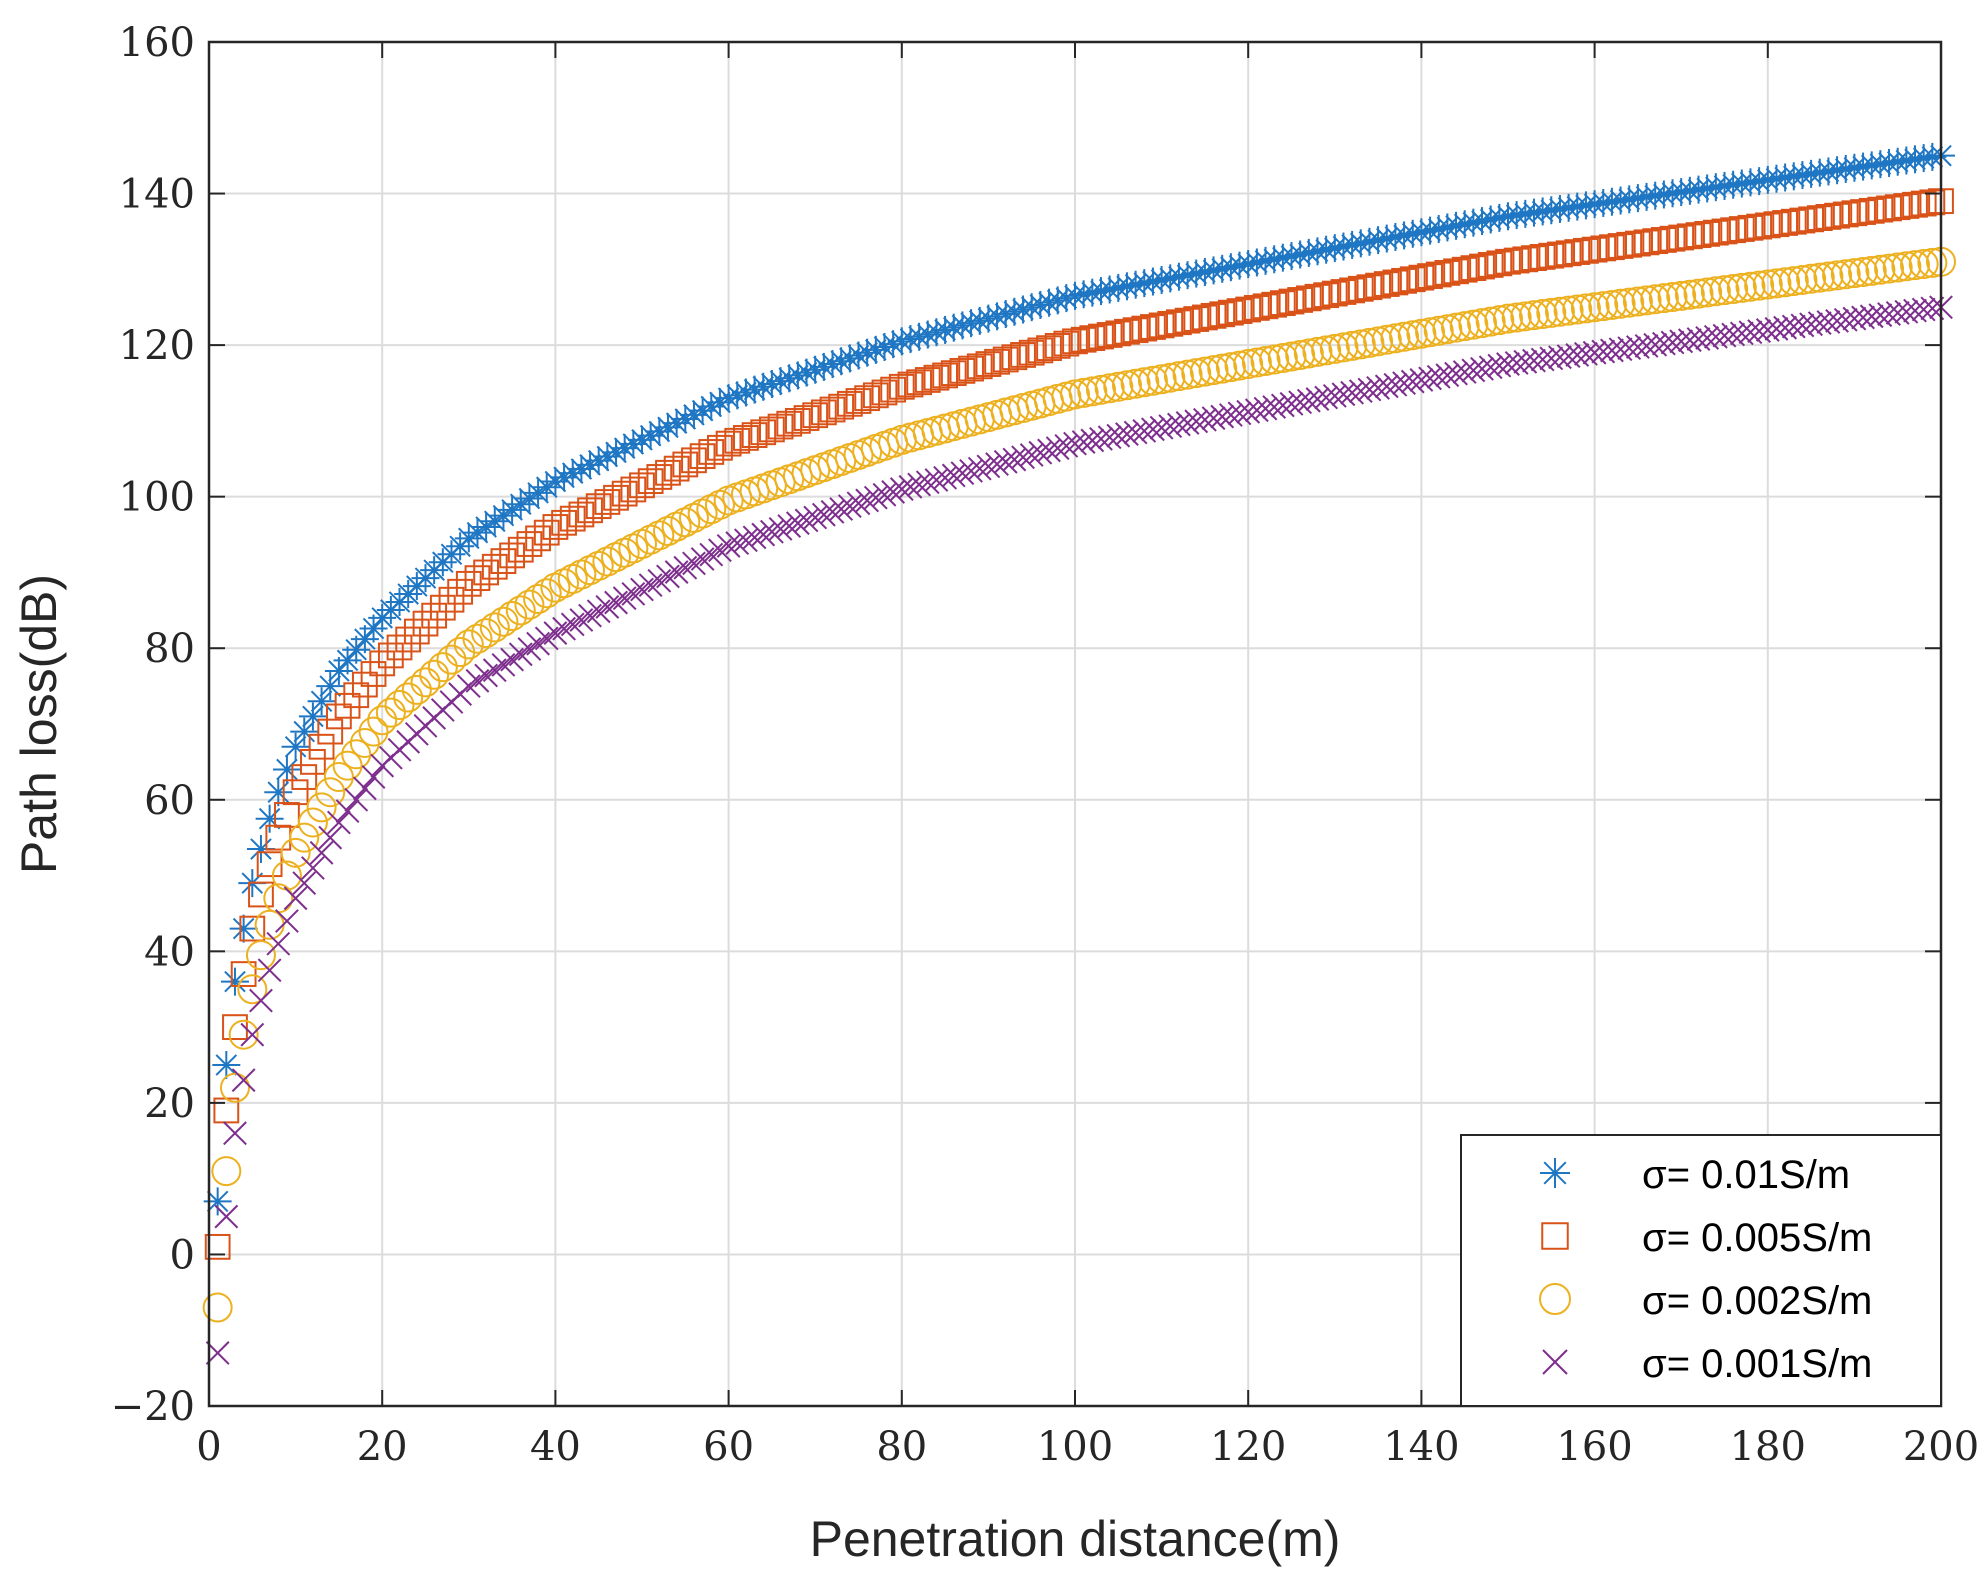 Image resolution: width=1986 pixels, height=1580 pixels. What do you see at coordinates (1075, 1539) in the screenshot?
I see `x-axis-title: Penetration distance(m)` at bounding box center [1075, 1539].